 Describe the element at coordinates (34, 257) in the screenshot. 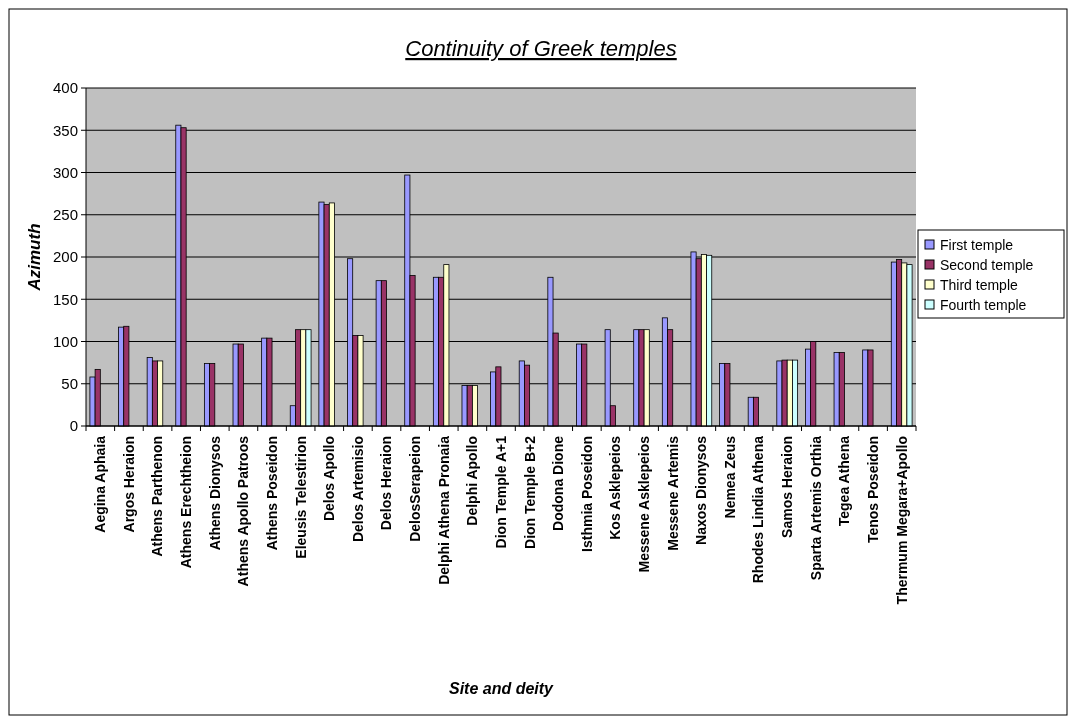

I see `y-axis-title: Azimuth` at that location.